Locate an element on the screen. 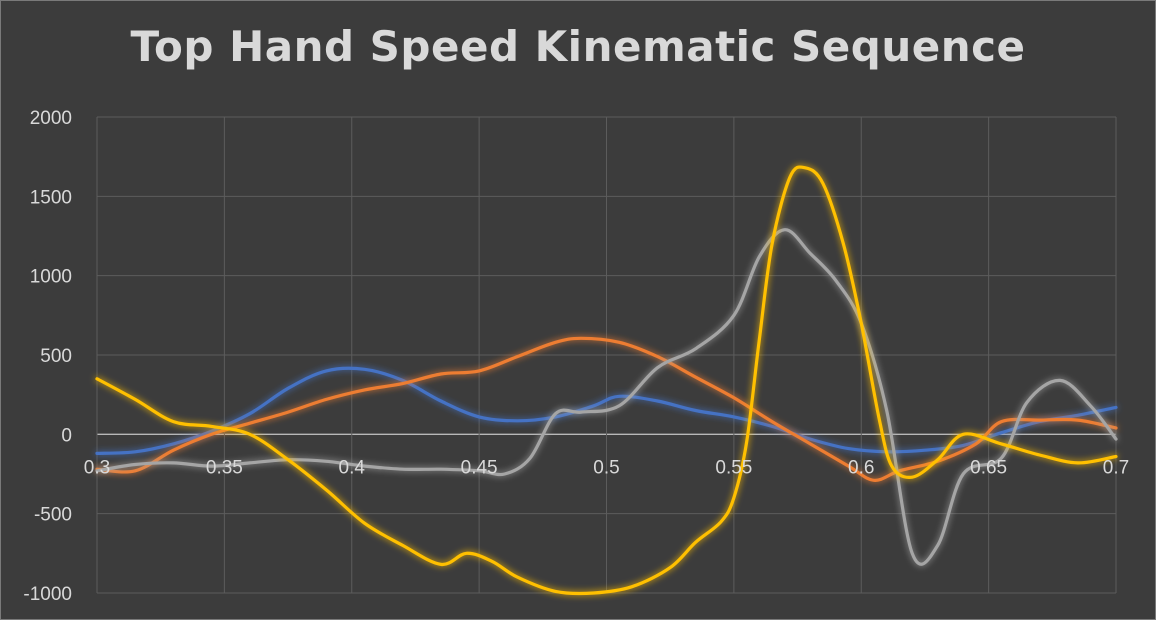 The width and height of the screenshot is (1156, 620). x-tick-label: 0.4 is located at coordinates (352, 467).